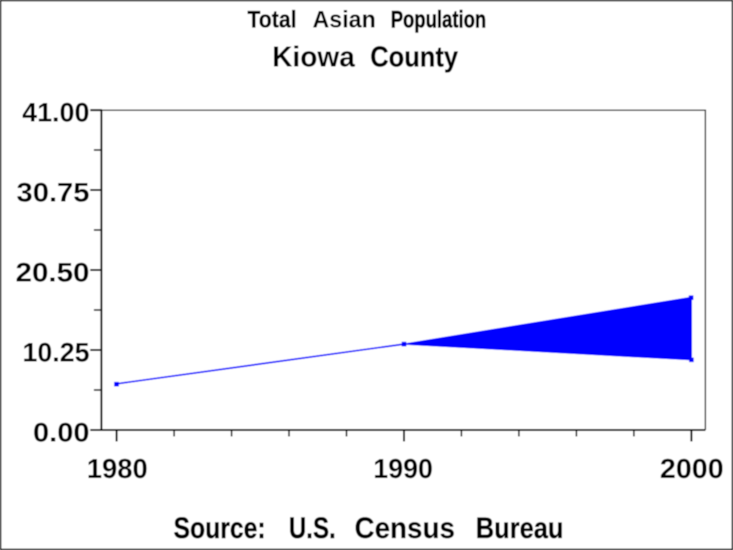 This screenshot has width=733, height=550. What do you see at coordinates (53, 272) in the screenshot?
I see `svg-text: 20.50` at bounding box center [53, 272].